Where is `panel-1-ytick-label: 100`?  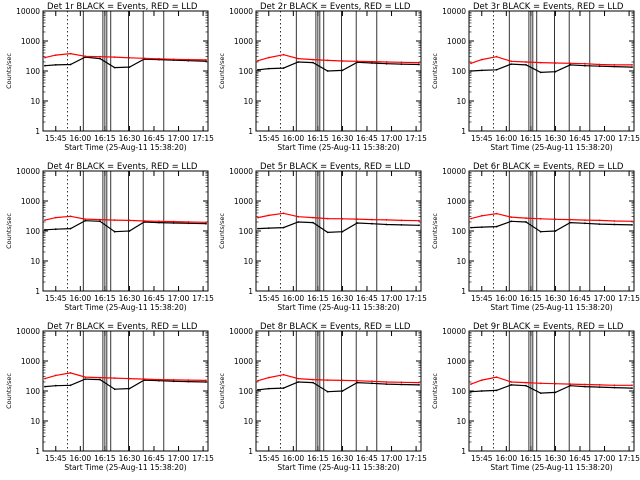 panel-1-ytick-label: 100 is located at coordinates (33, 71).